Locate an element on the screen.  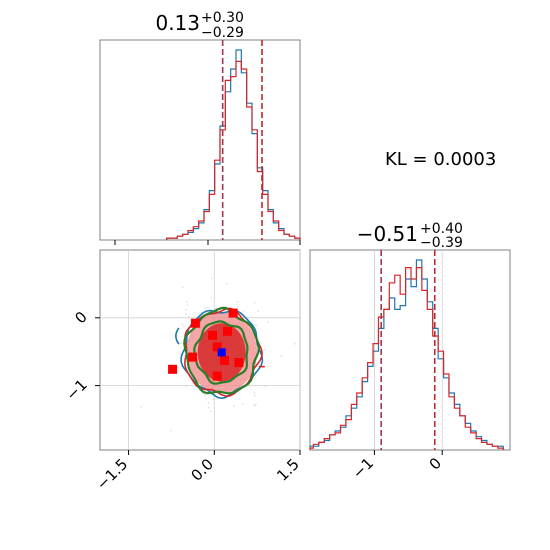
panel-title-lower: −0.39 is located at coordinates (441, 243).